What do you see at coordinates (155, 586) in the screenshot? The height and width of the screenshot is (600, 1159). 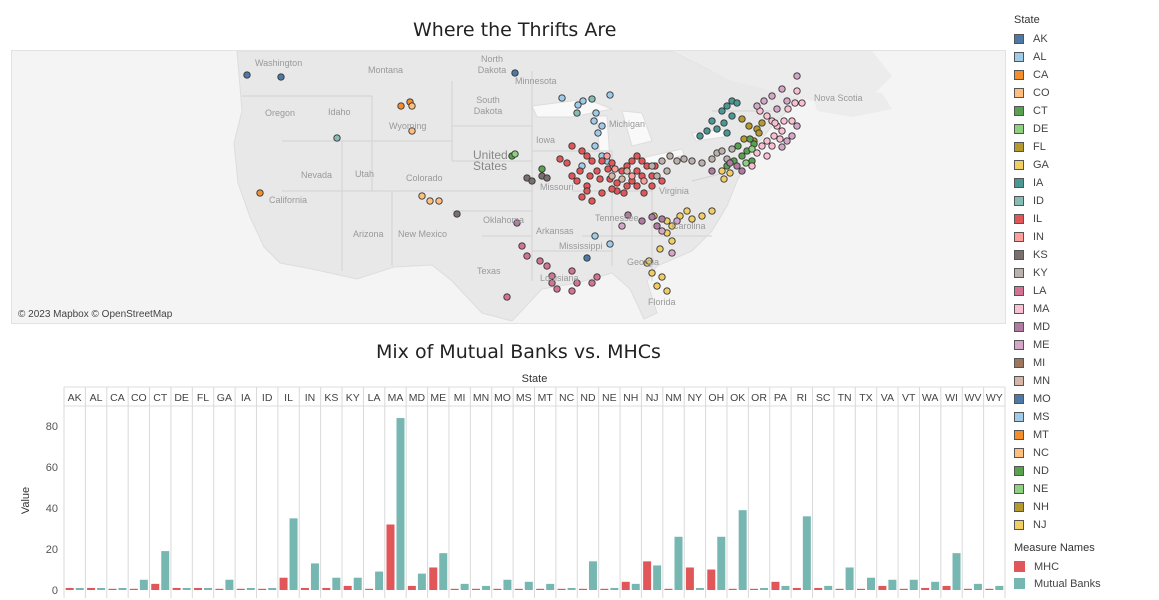 I see `bar-mhc-ct` at bounding box center [155, 586].